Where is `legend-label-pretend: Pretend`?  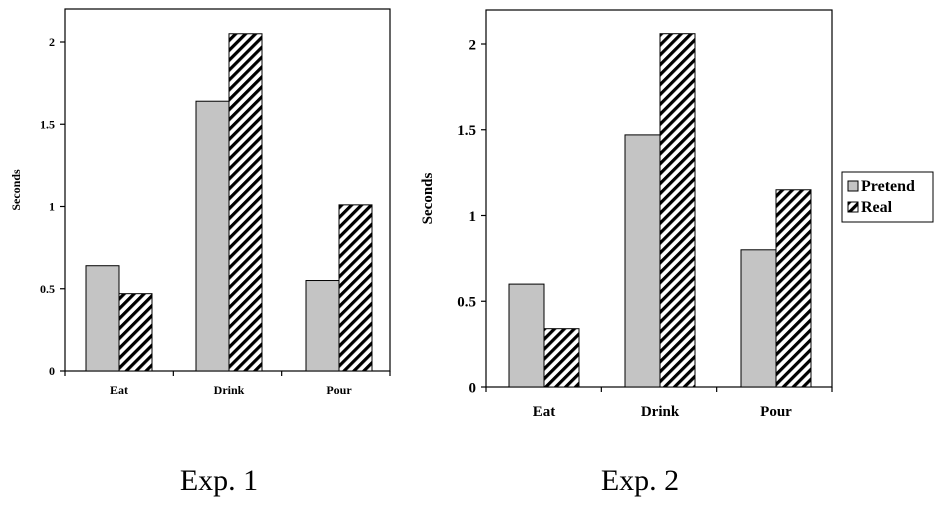
legend-label-pretend: Pretend is located at coordinates (888, 186).